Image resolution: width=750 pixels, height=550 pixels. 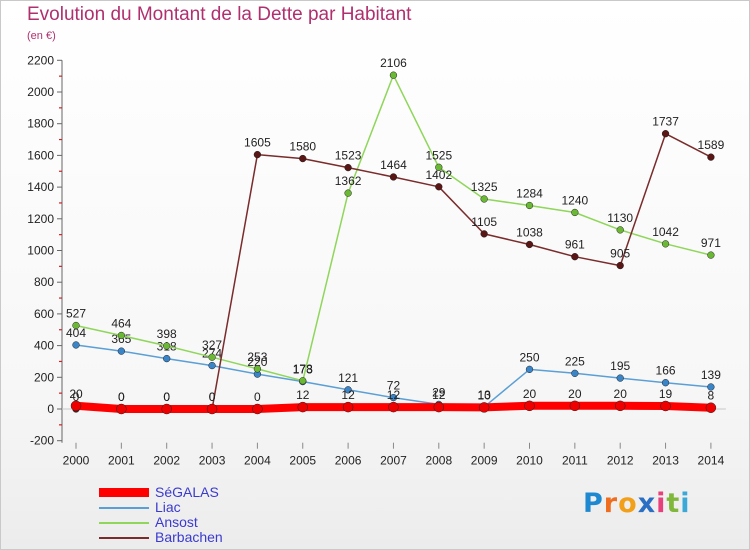 What do you see at coordinates (257, 357) in the screenshot?
I see `data-label: 253` at bounding box center [257, 357].